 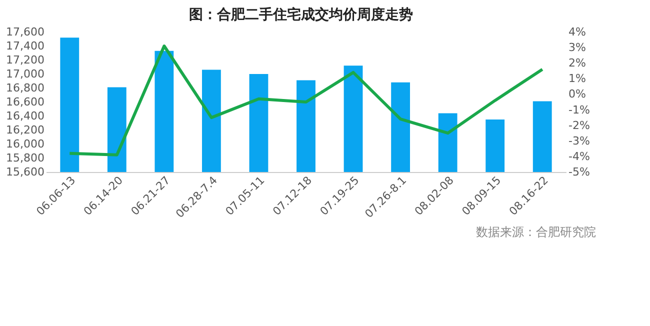 What do you see at coordinates (577, 63) in the screenshot?
I see `y2-tick-label: 2%` at bounding box center [577, 63].